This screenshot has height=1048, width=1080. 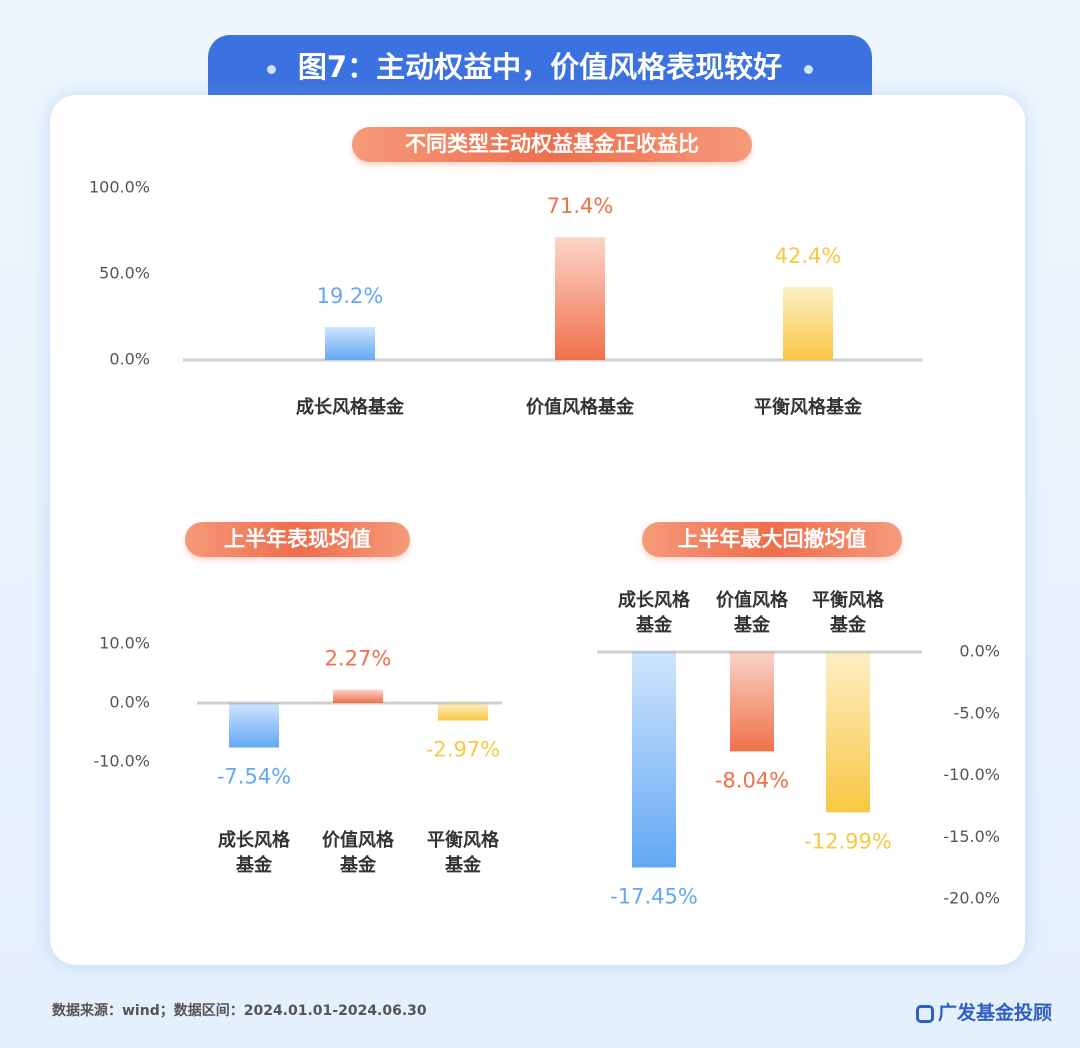 What do you see at coordinates (971, 836) in the screenshot?
I see `y-tick-label: -15.0%` at bounding box center [971, 836].